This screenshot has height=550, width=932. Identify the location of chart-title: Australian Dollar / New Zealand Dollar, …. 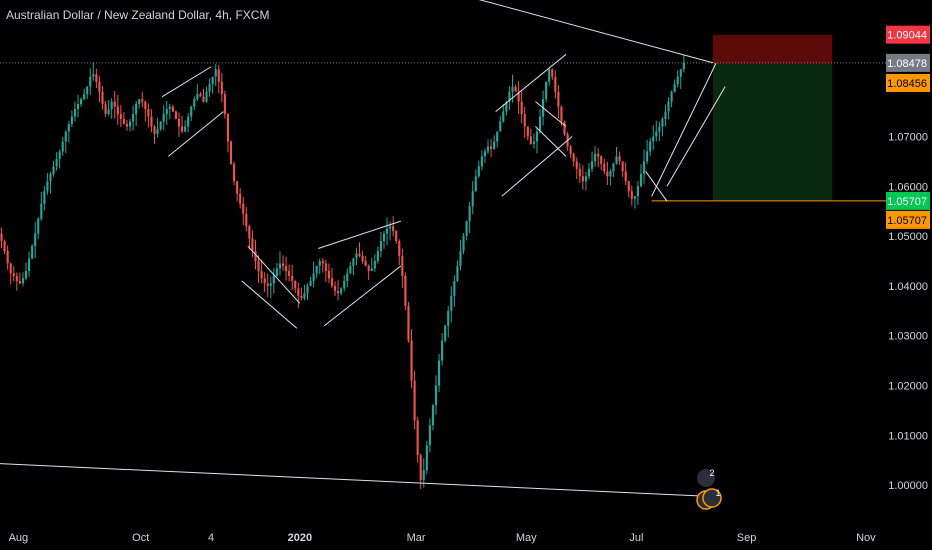
(138, 15).